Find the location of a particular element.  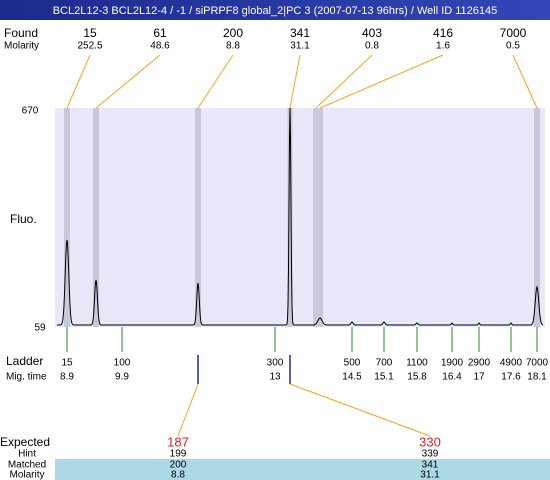

matched-value: 341 is located at coordinates (430, 465).